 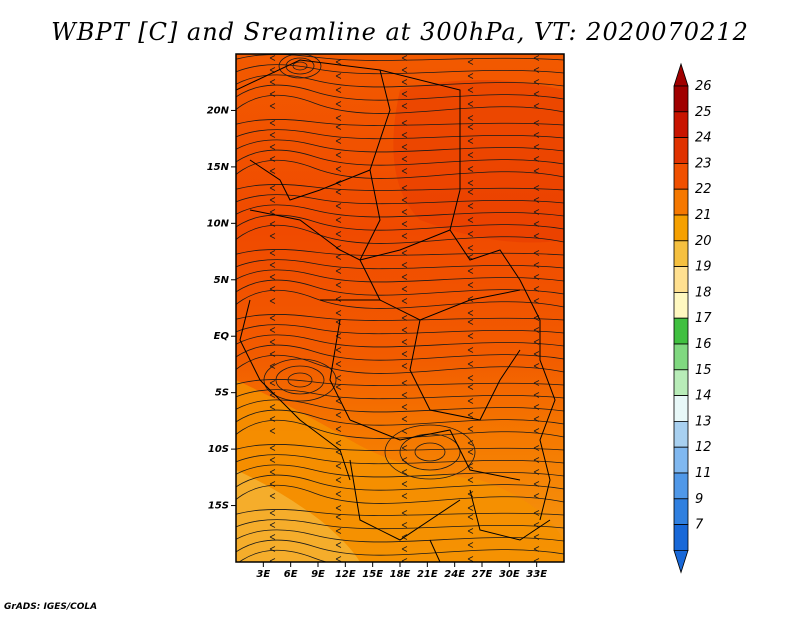 What do you see at coordinates (699, 525) in the screenshot?
I see `colorbar-label: 7` at bounding box center [699, 525].